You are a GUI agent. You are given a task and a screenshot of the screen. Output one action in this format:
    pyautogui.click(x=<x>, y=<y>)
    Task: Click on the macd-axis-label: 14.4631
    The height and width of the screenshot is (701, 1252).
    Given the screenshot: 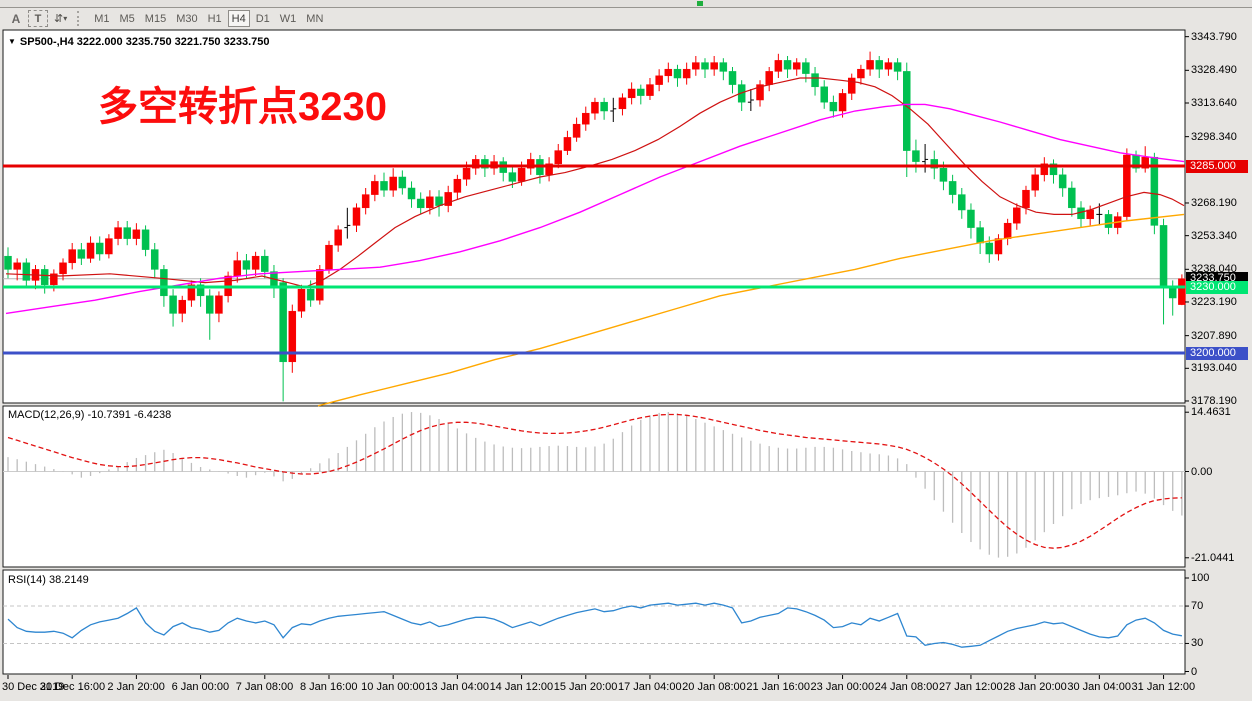 What is the action you would take?
    pyautogui.click(x=1211, y=412)
    